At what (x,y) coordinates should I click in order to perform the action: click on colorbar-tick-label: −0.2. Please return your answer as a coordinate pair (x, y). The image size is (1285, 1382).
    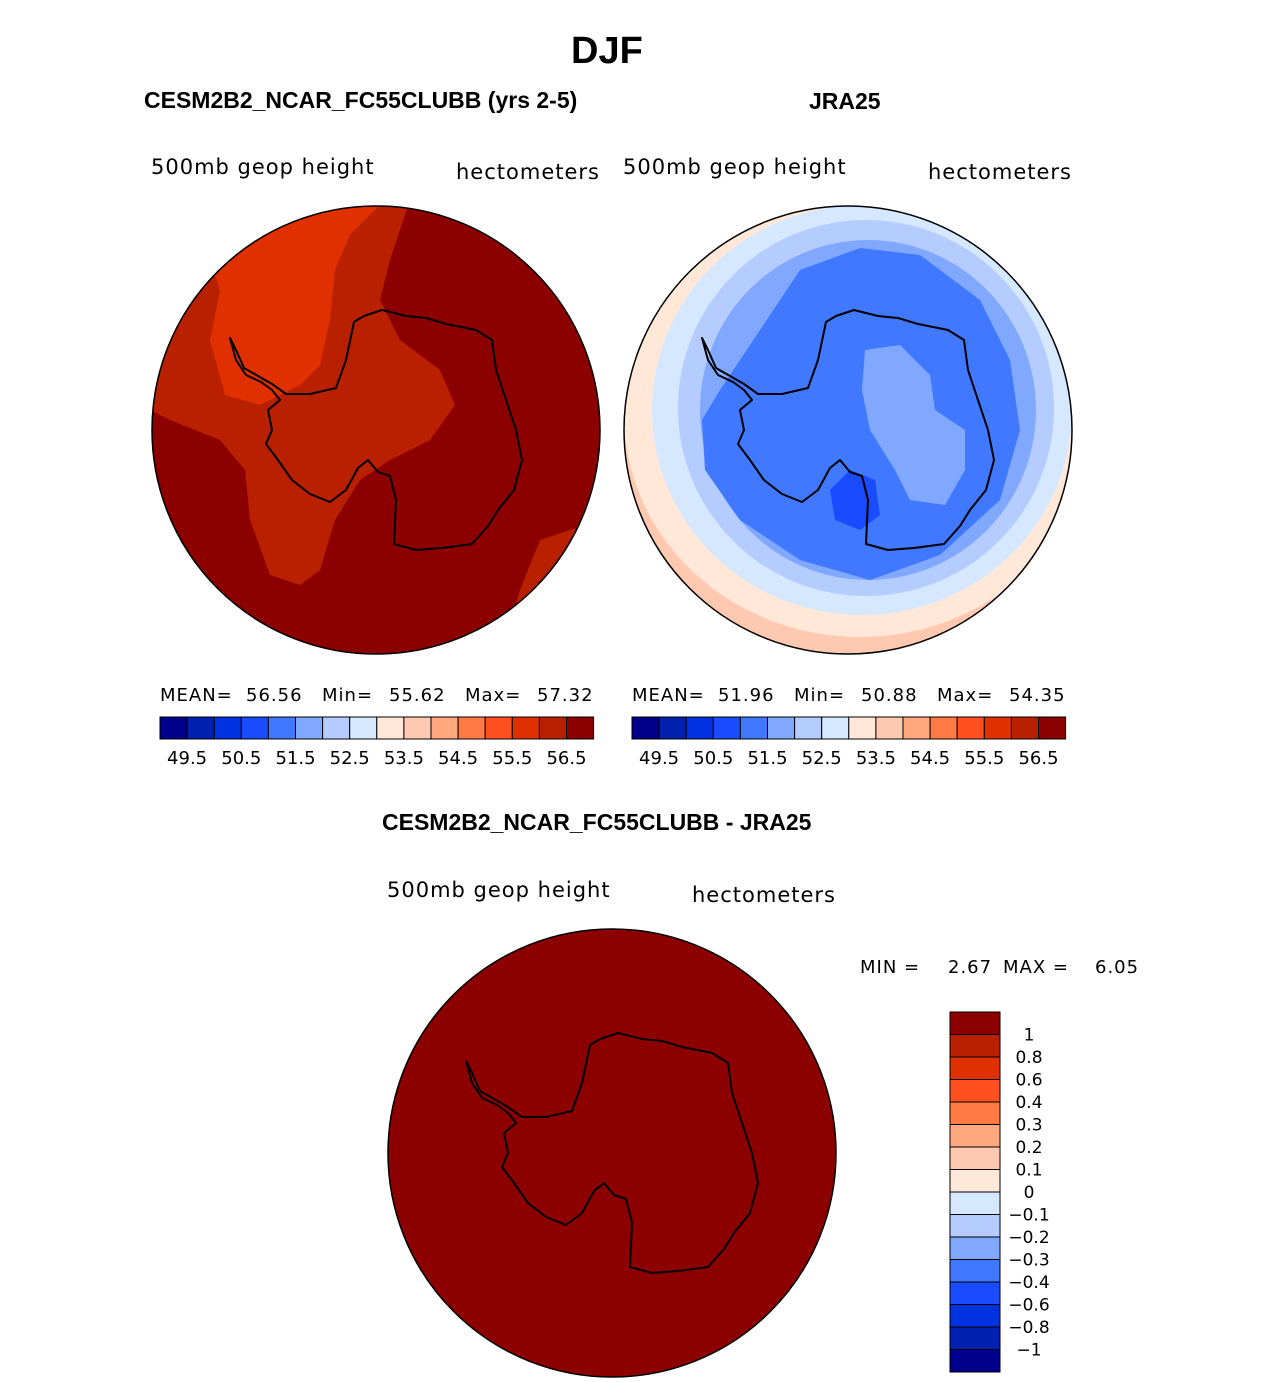
    Looking at the image, I should click on (1028, 1238).